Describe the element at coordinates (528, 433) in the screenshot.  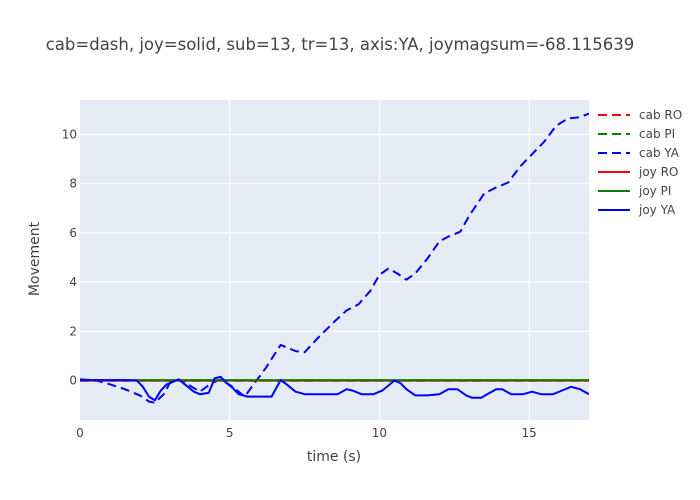
I see `x-tick-label: 15` at that location.